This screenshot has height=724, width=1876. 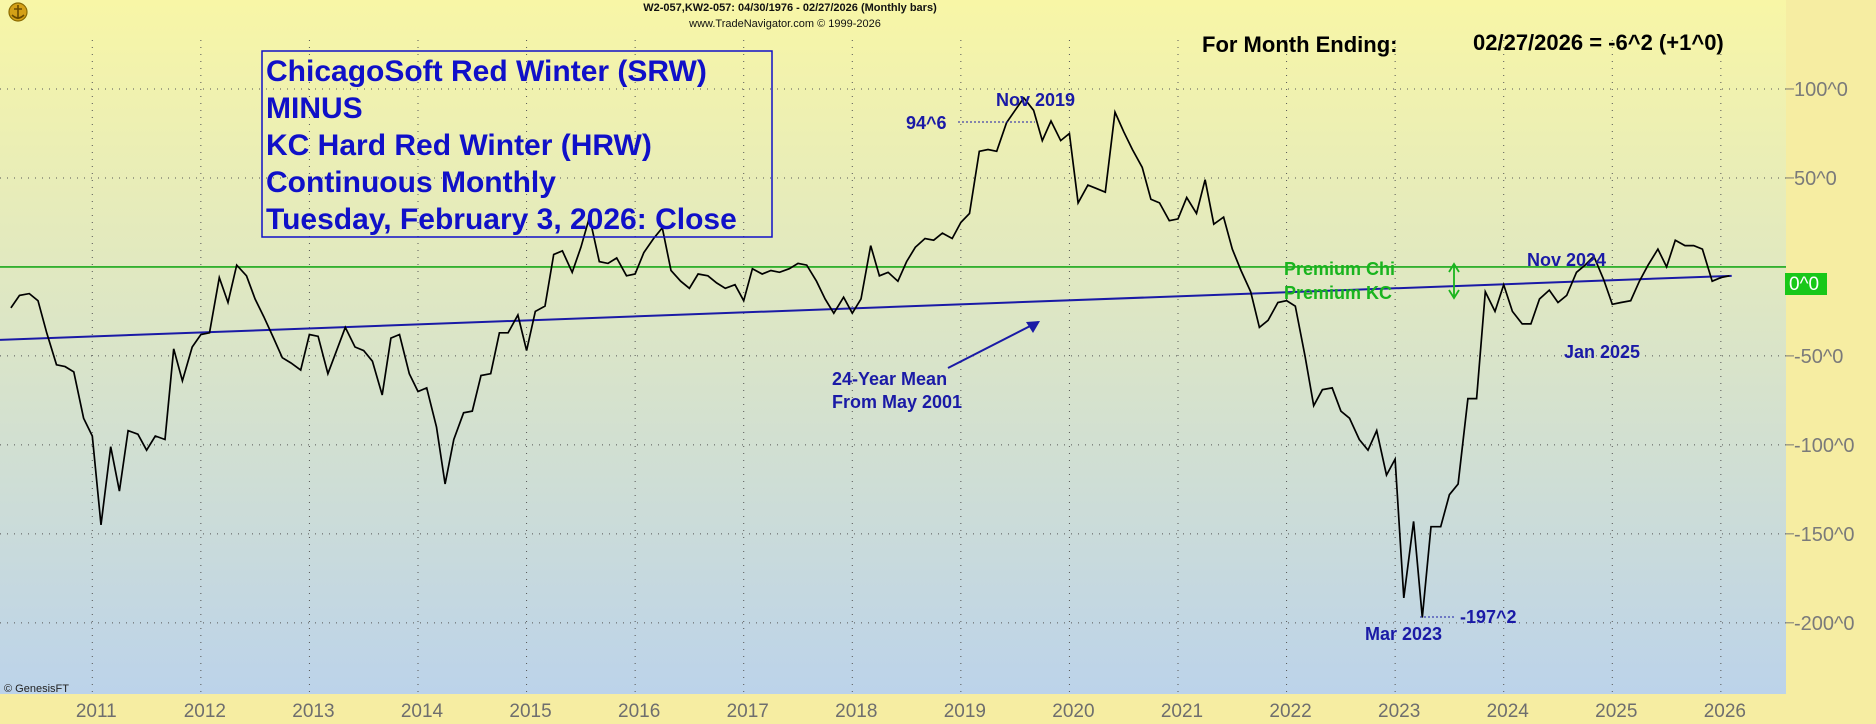 I want to click on x-tick-label: 2021, so click(x=1182, y=711).